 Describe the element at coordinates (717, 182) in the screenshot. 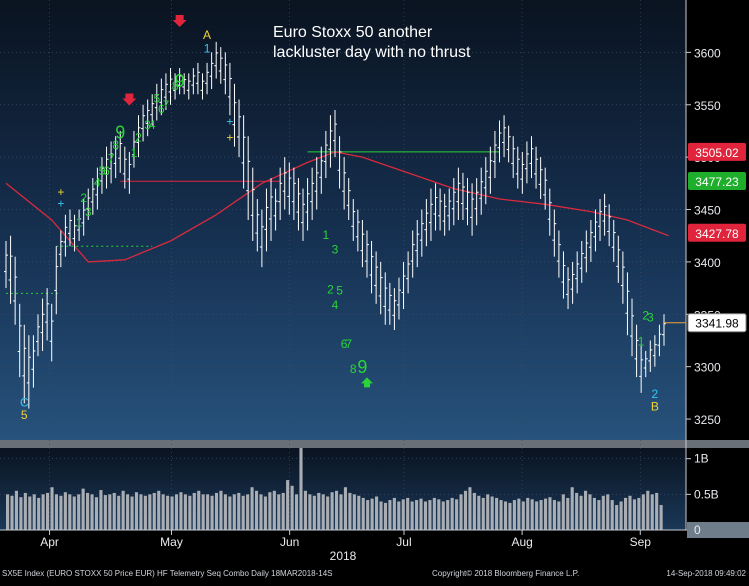

I see `green-level-label: 3477.23` at that location.